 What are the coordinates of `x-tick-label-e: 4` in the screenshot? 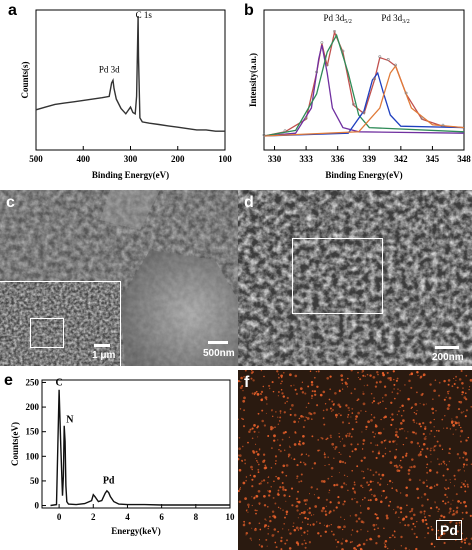 It's located at (127, 517).